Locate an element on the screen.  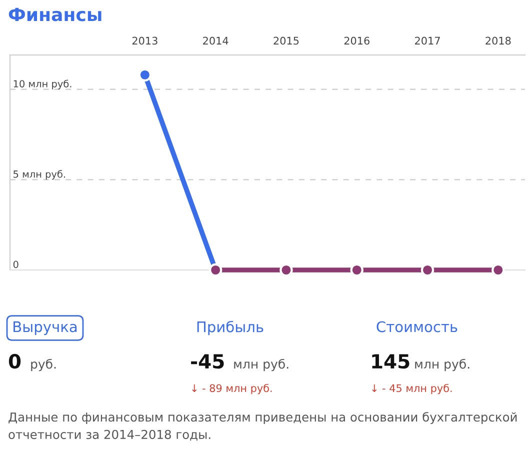
text: ↓ - 45 млн руб. is located at coordinates (412, 389).